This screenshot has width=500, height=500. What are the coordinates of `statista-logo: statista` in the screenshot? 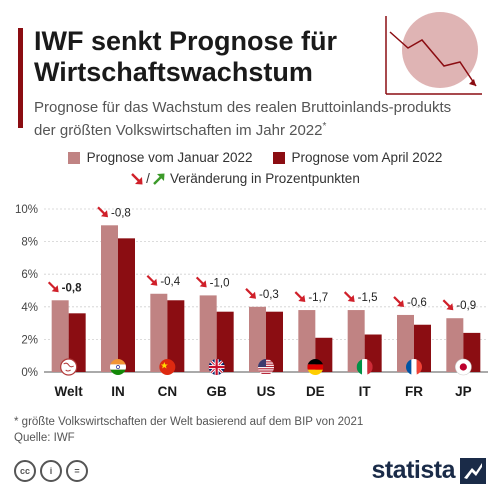 It's located at (428, 470).